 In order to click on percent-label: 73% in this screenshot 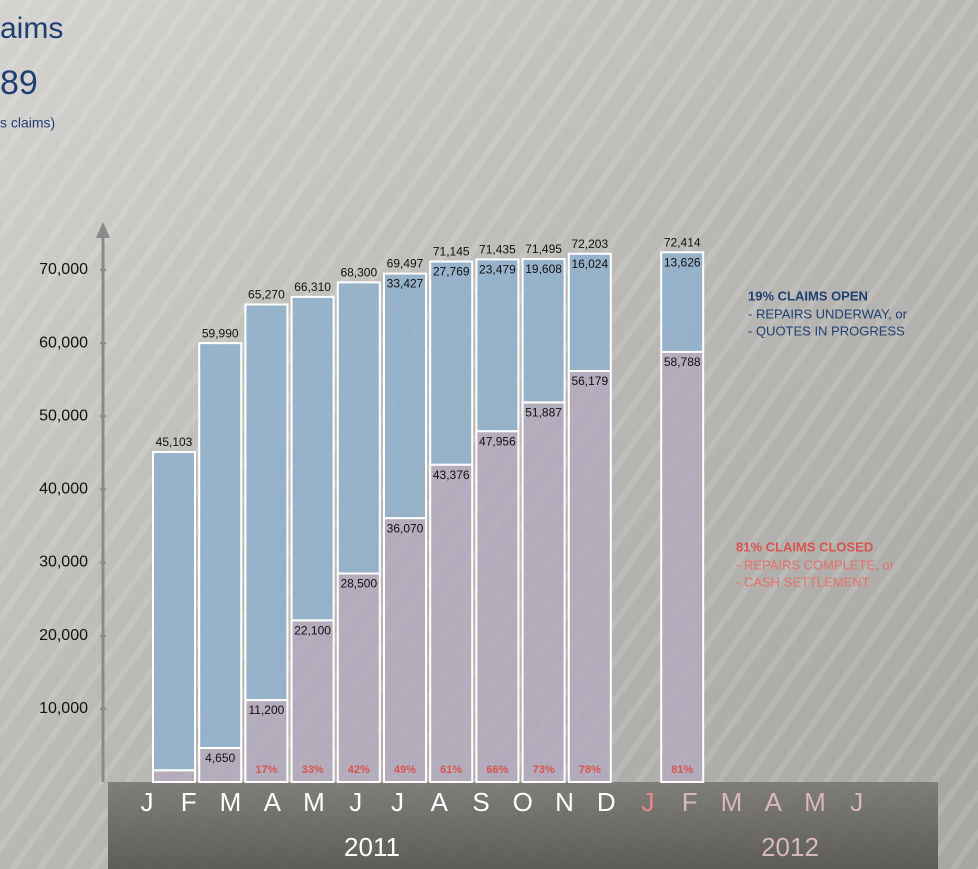, I will do `click(544, 770)`.